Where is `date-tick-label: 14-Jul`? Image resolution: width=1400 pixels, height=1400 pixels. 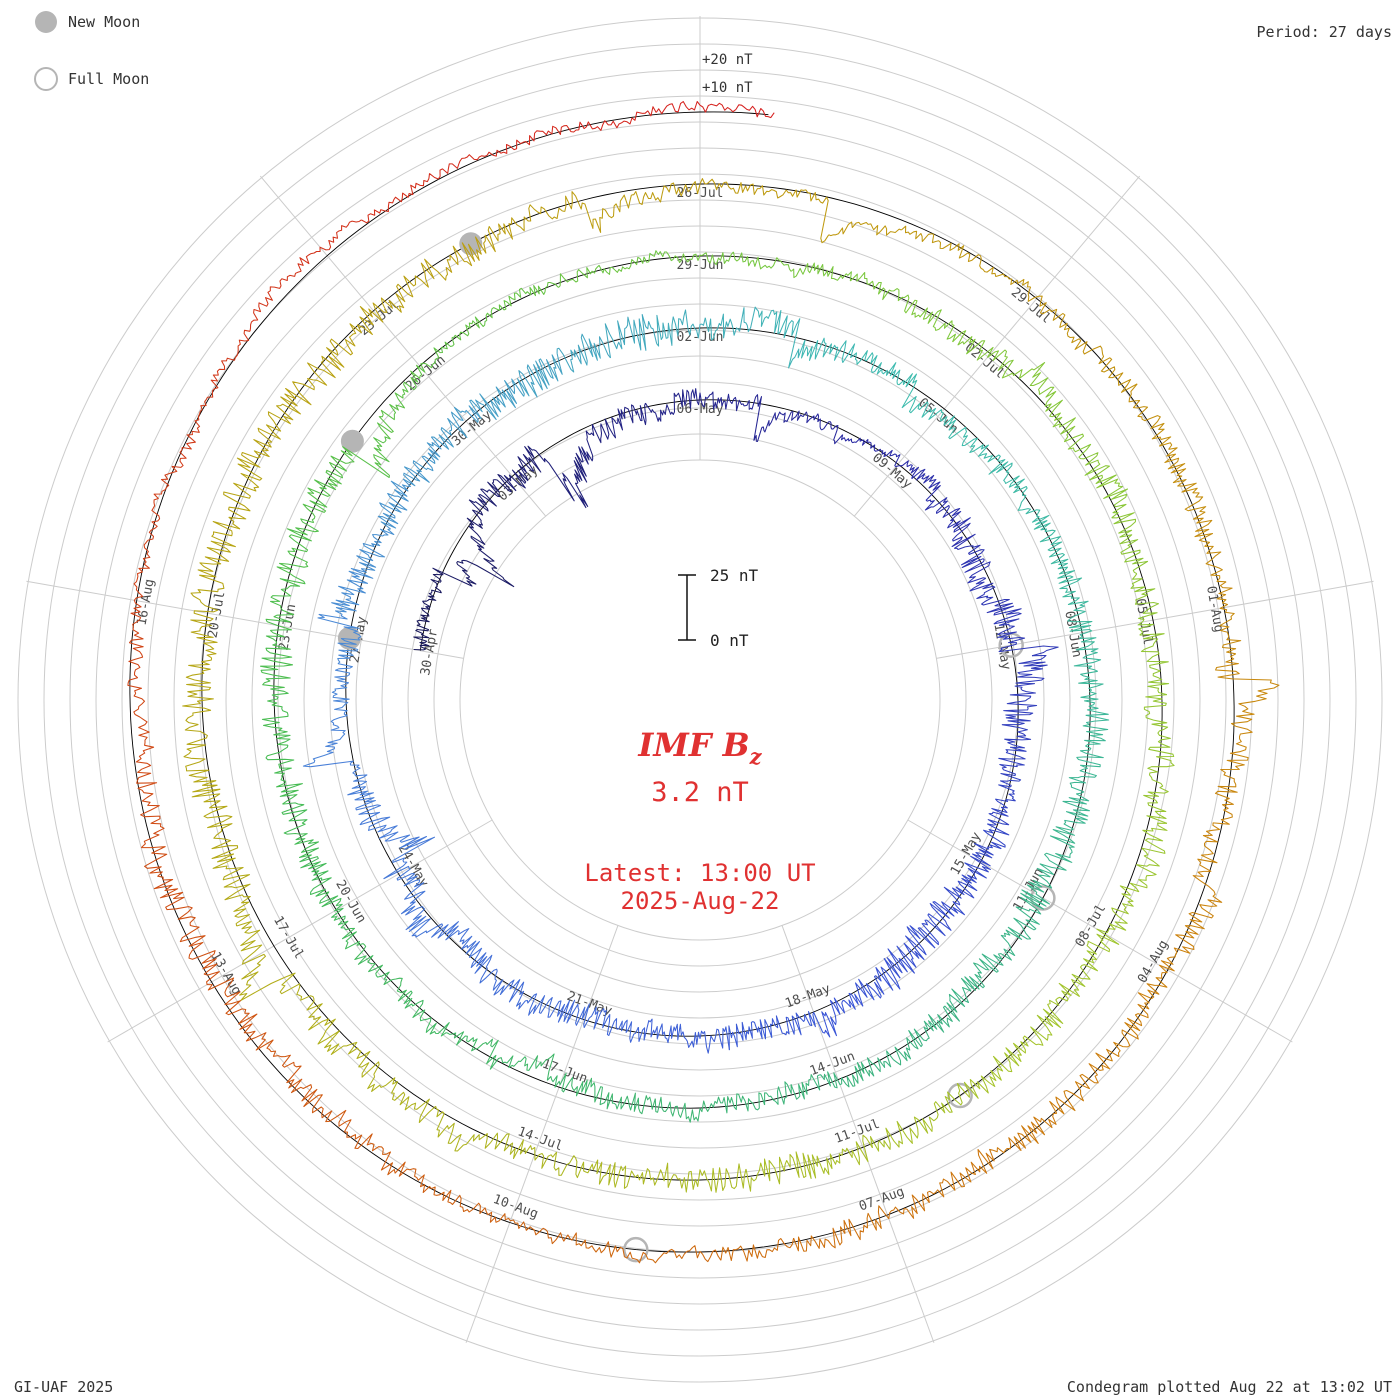
date-tick-label: 14-Jul is located at coordinates (539, 1139).